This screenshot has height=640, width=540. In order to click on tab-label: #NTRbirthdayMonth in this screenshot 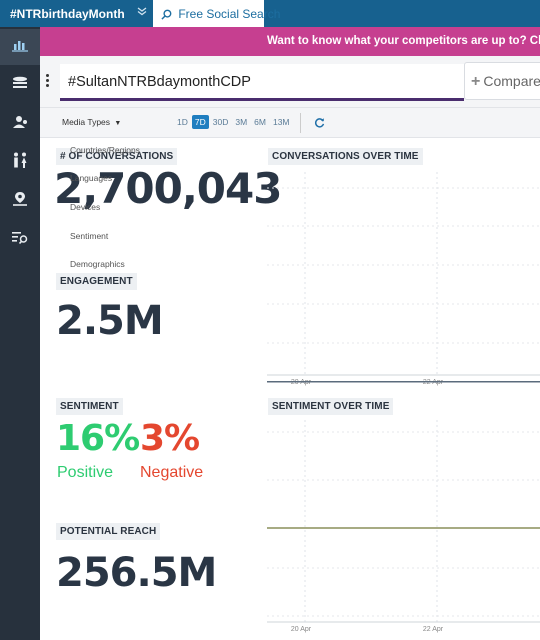, I will do `click(67, 14)`.